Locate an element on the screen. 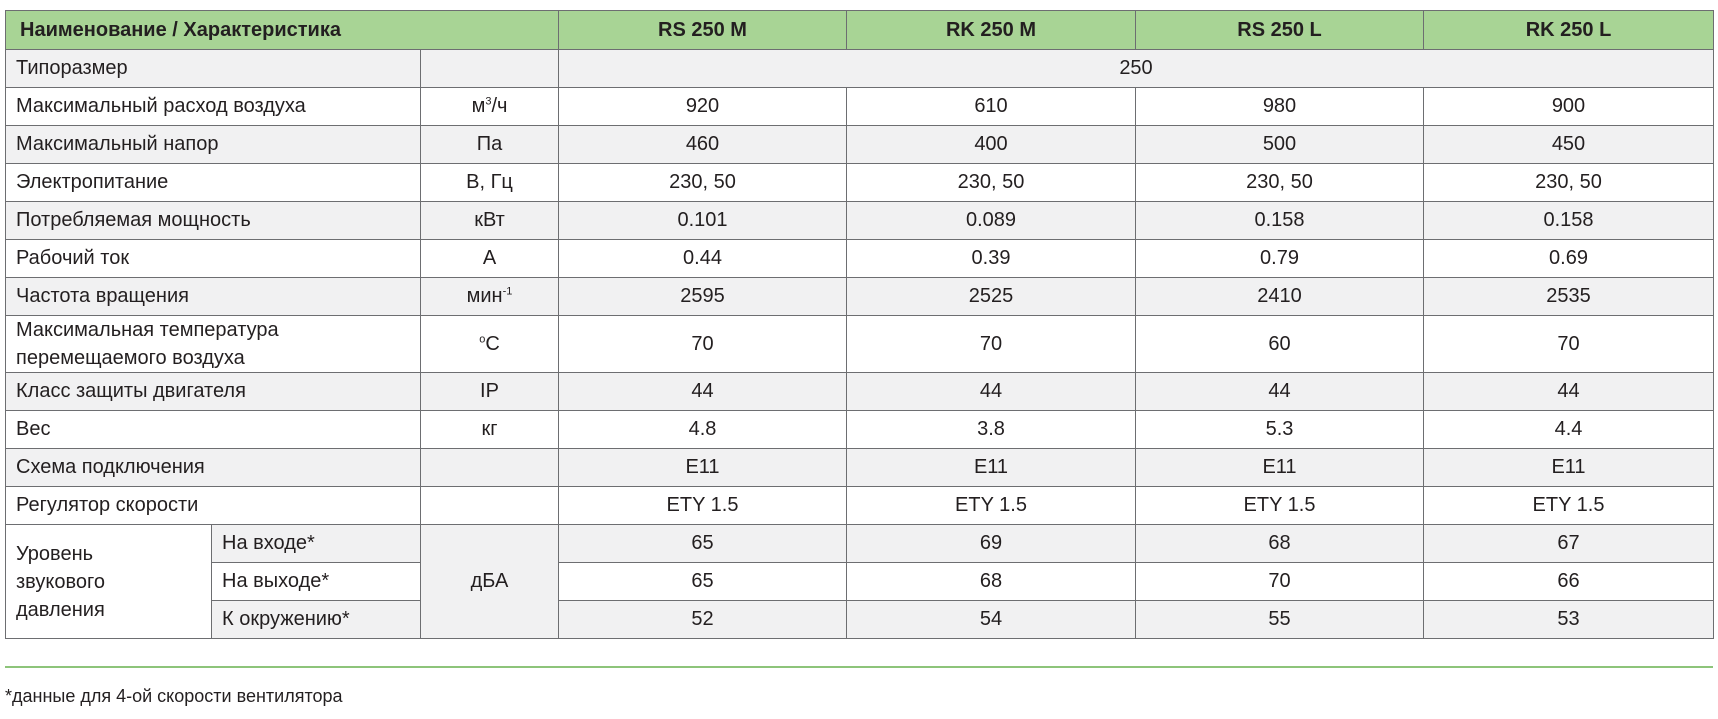 Image resolution: width=1718 pixels, height=719 pixels. row-subname: К окружению* is located at coordinates (316, 619).